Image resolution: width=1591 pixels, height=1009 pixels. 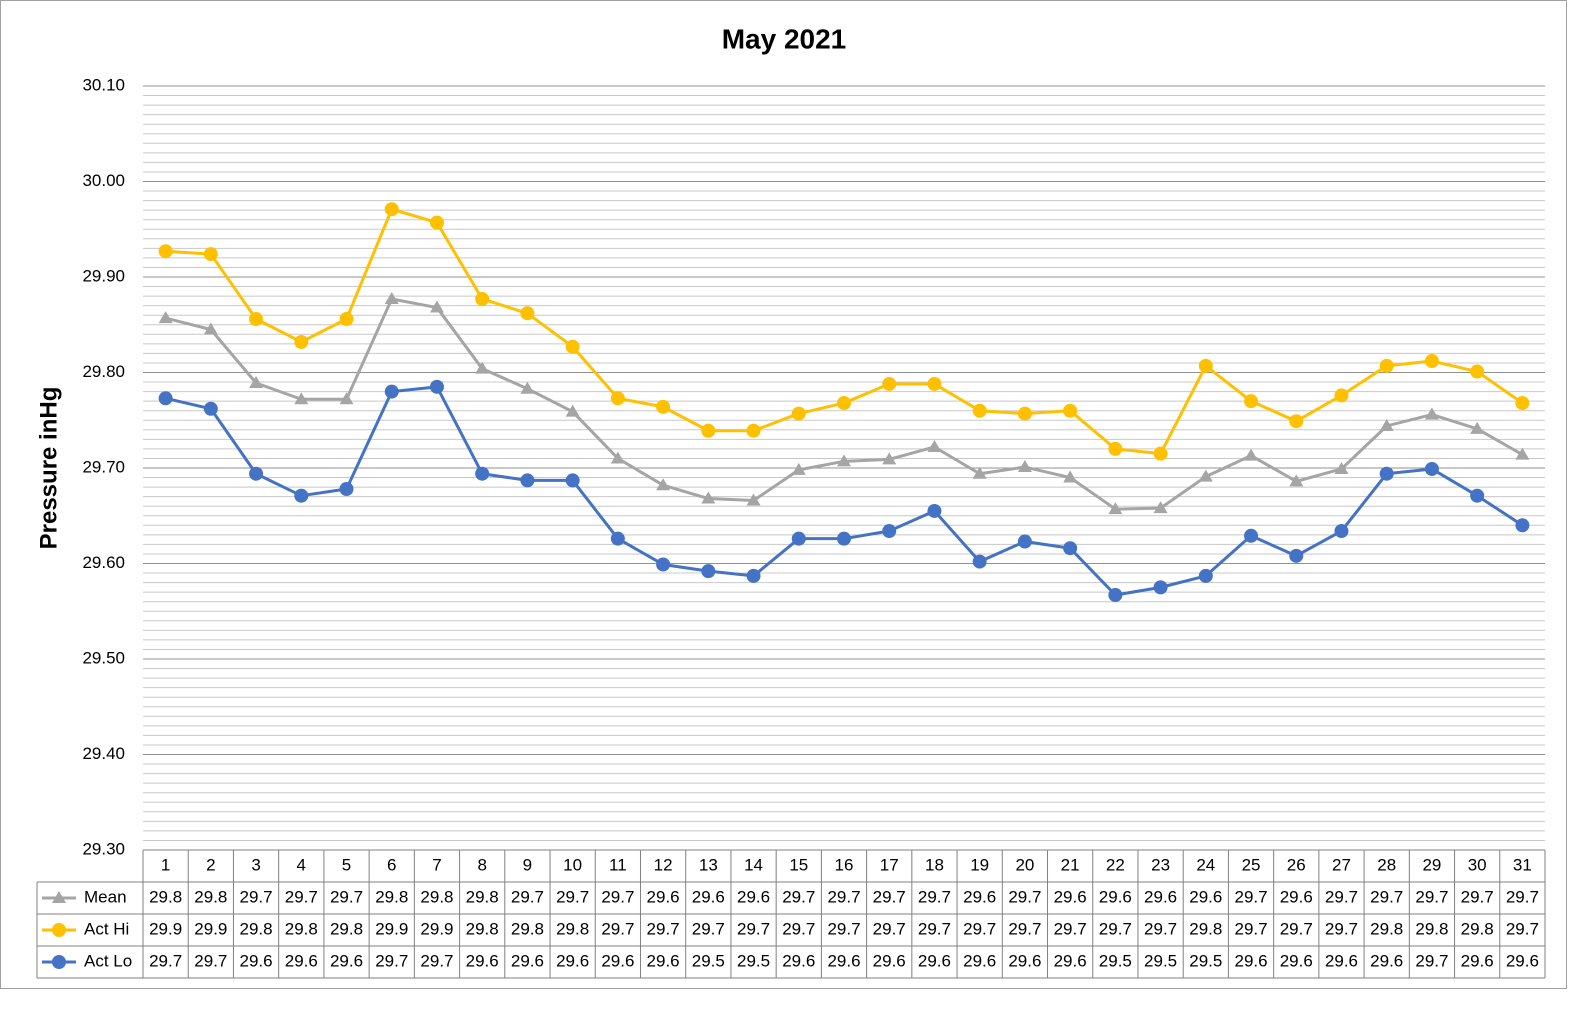 What do you see at coordinates (103, 84) in the screenshot?
I see `y-tick-label: 30.10` at bounding box center [103, 84].